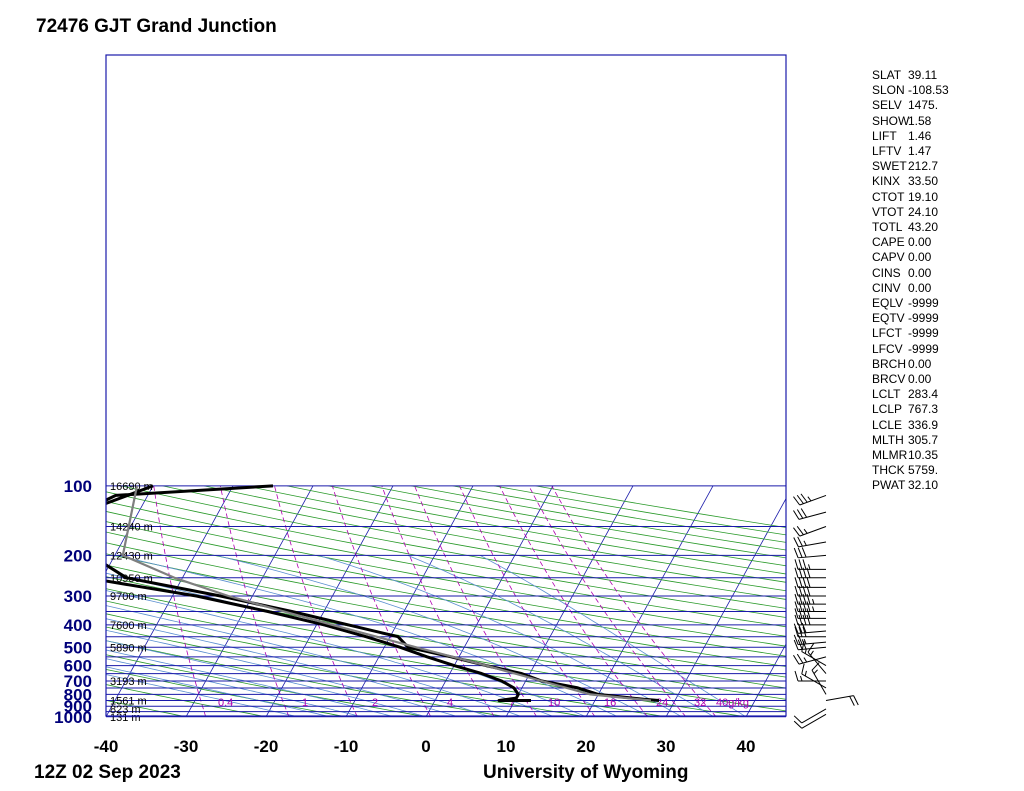 This screenshot has height=791, width=1024. What do you see at coordinates (910, 288) in the screenshot?
I see `index-row-cinv: CINV 0.00` at bounding box center [910, 288].